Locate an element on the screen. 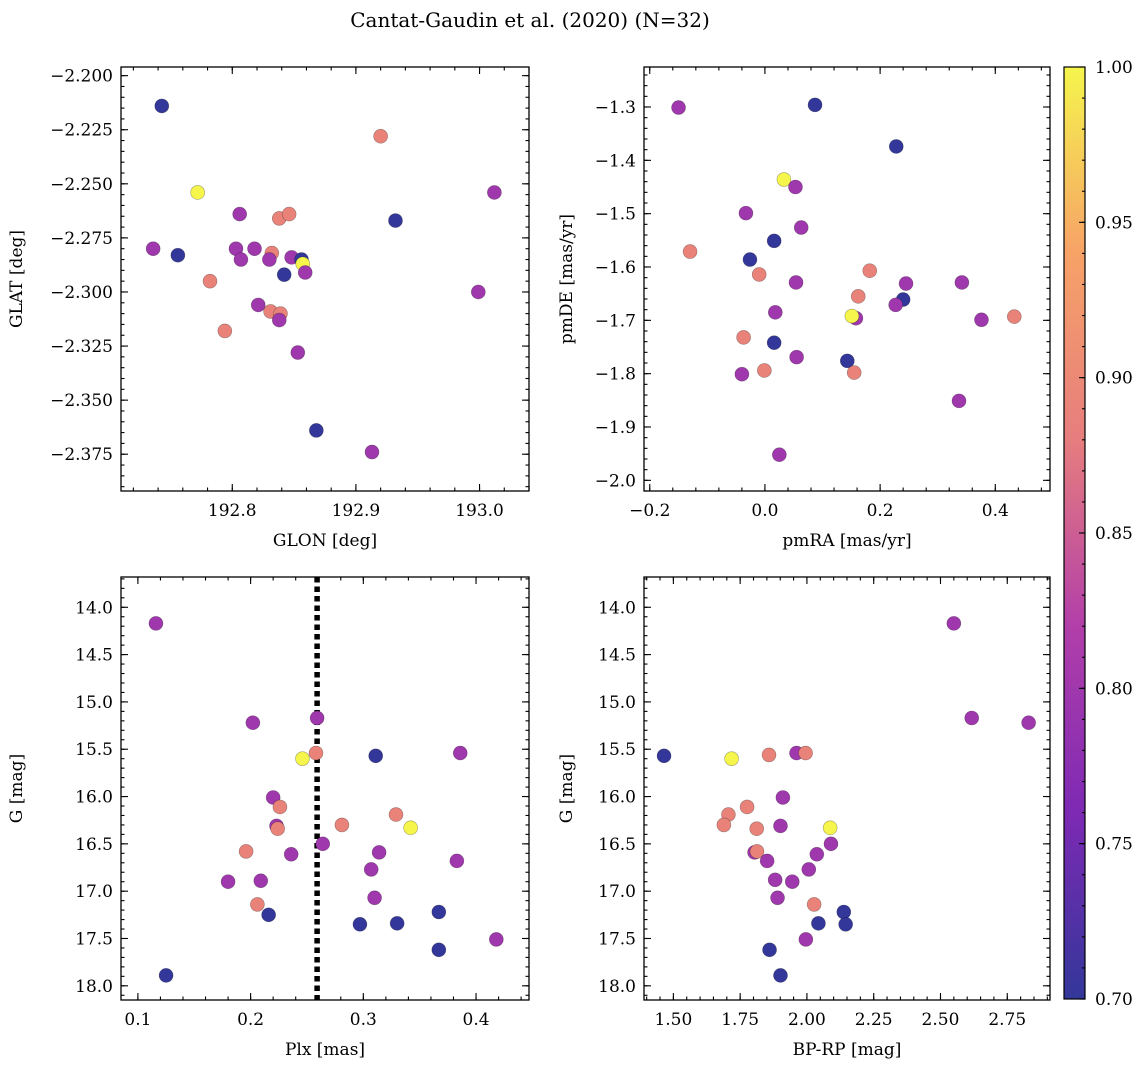 The width and height of the screenshot is (1148, 1067). y-tick-label: 16.5 is located at coordinates (94, 845).